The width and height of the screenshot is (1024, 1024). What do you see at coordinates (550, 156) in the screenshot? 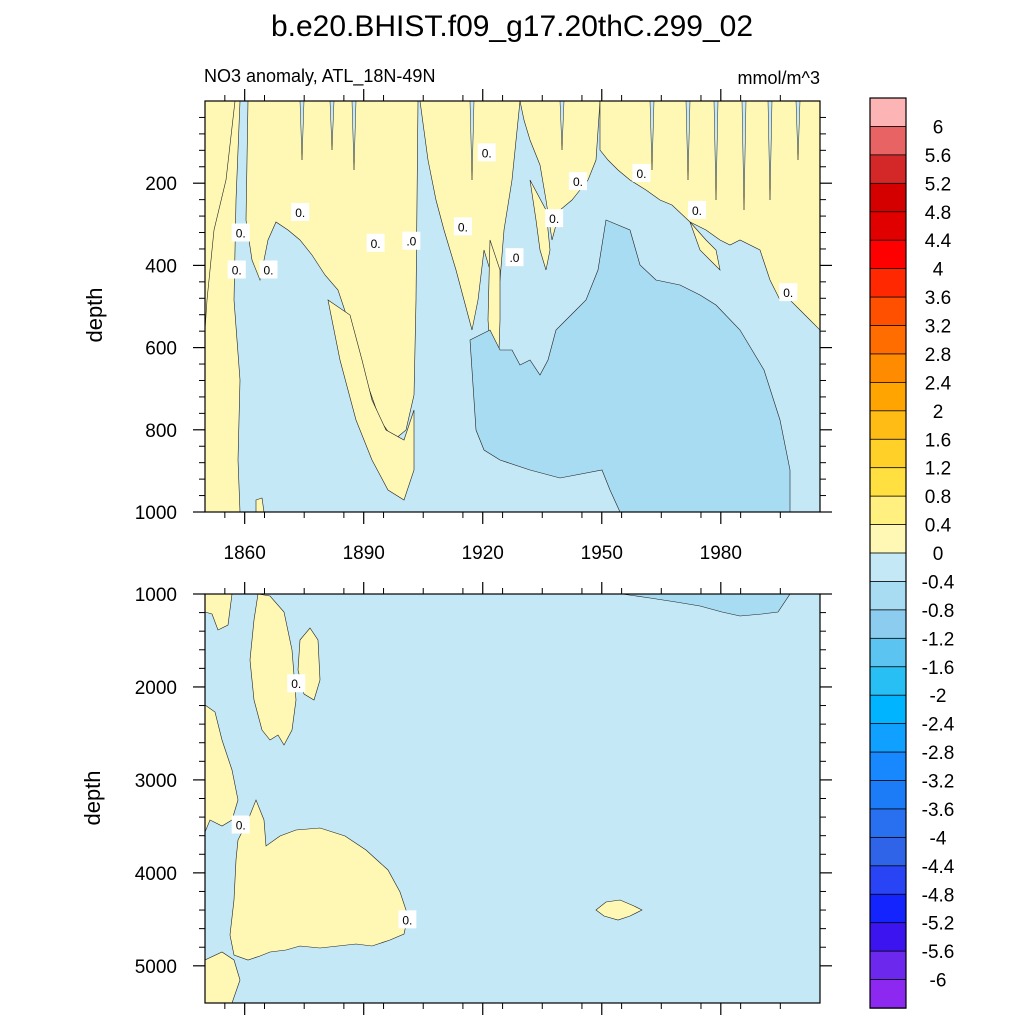
I see `upper-streaks` at bounding box center [550, 156].